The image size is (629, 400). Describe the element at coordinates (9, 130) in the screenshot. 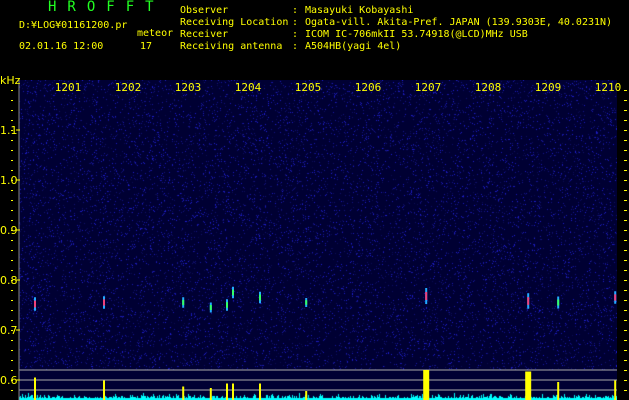

I see `y-tick-label: 1.1` at that location.